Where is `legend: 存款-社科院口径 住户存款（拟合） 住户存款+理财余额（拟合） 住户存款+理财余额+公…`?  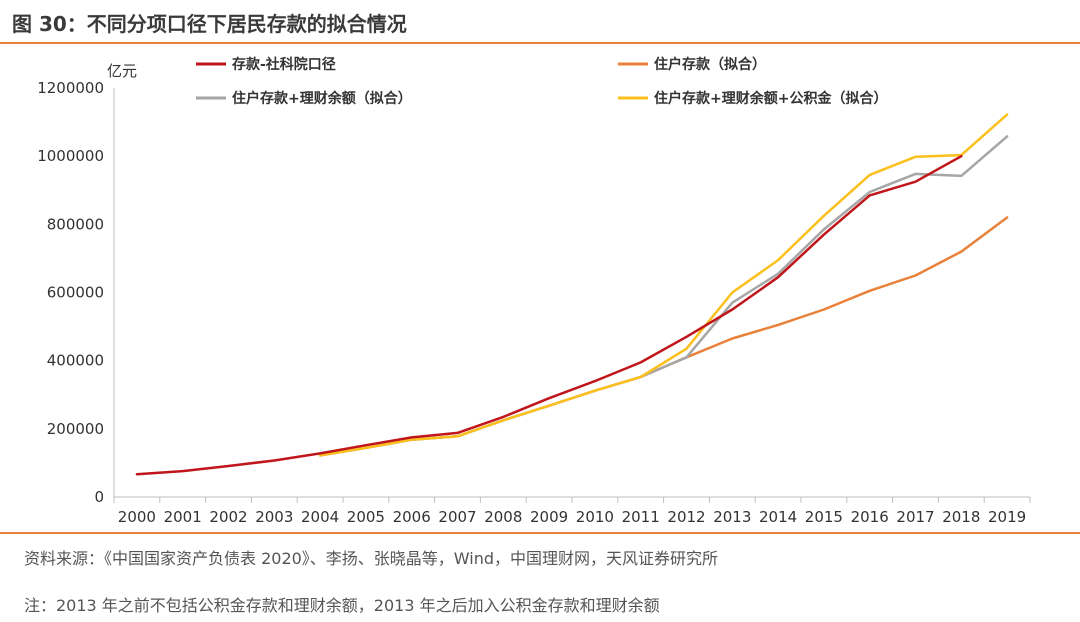
legend: 存款-社科院口径 住户存款（拟合） 住户存款+理财余额（拟合） 住户存款+理财余额+公… is located at coordinates (541, 81).